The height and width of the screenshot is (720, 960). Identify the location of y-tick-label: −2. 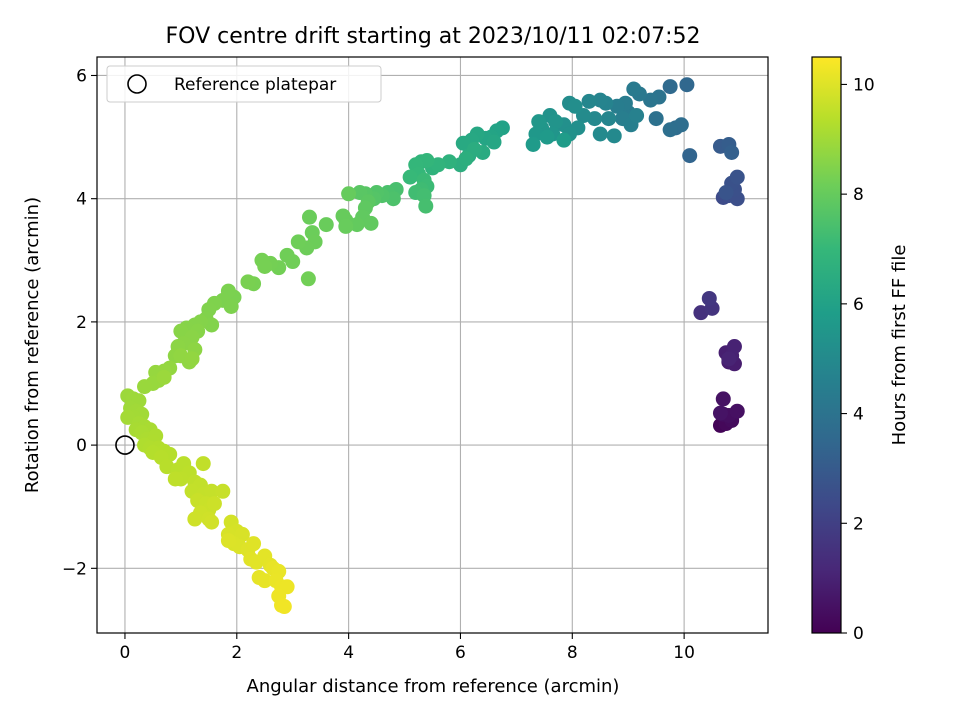
(74, 569).